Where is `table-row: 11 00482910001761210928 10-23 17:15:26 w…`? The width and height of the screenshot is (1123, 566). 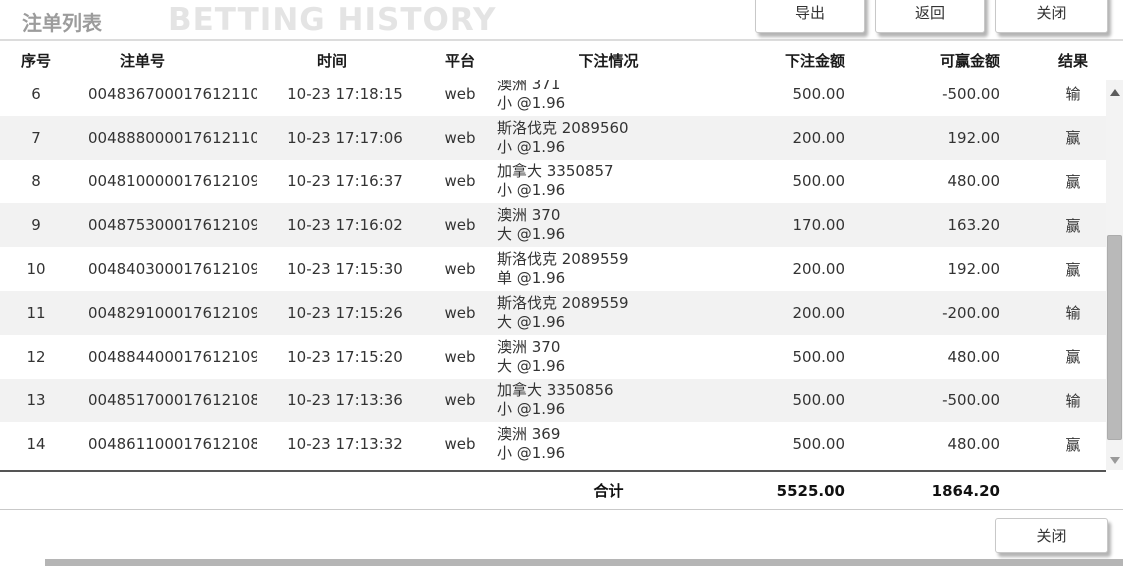 table-row: 11 00482910001761210928 10-23 17:15:26 w… is located at coordinates (553, 312).